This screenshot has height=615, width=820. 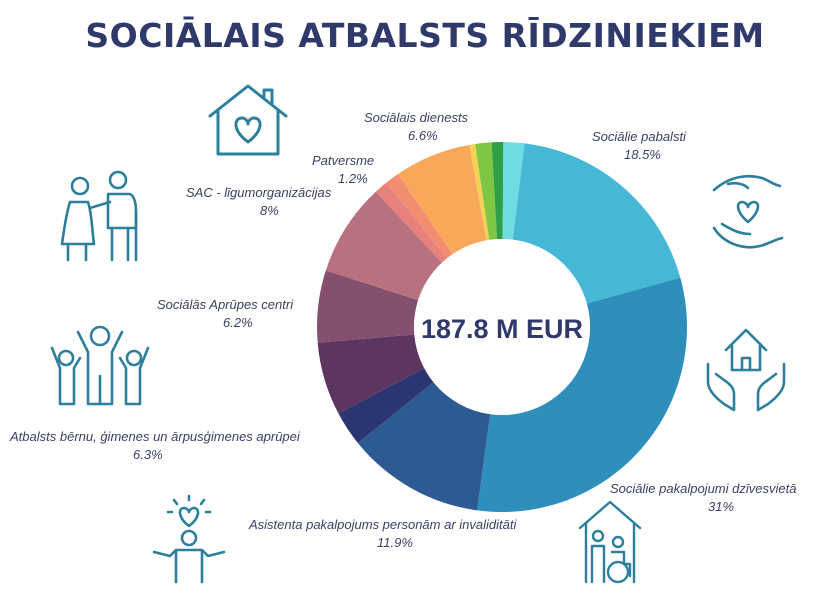 I want to click on caregiver-wheelchair-icon, so click(x=610, y=541).